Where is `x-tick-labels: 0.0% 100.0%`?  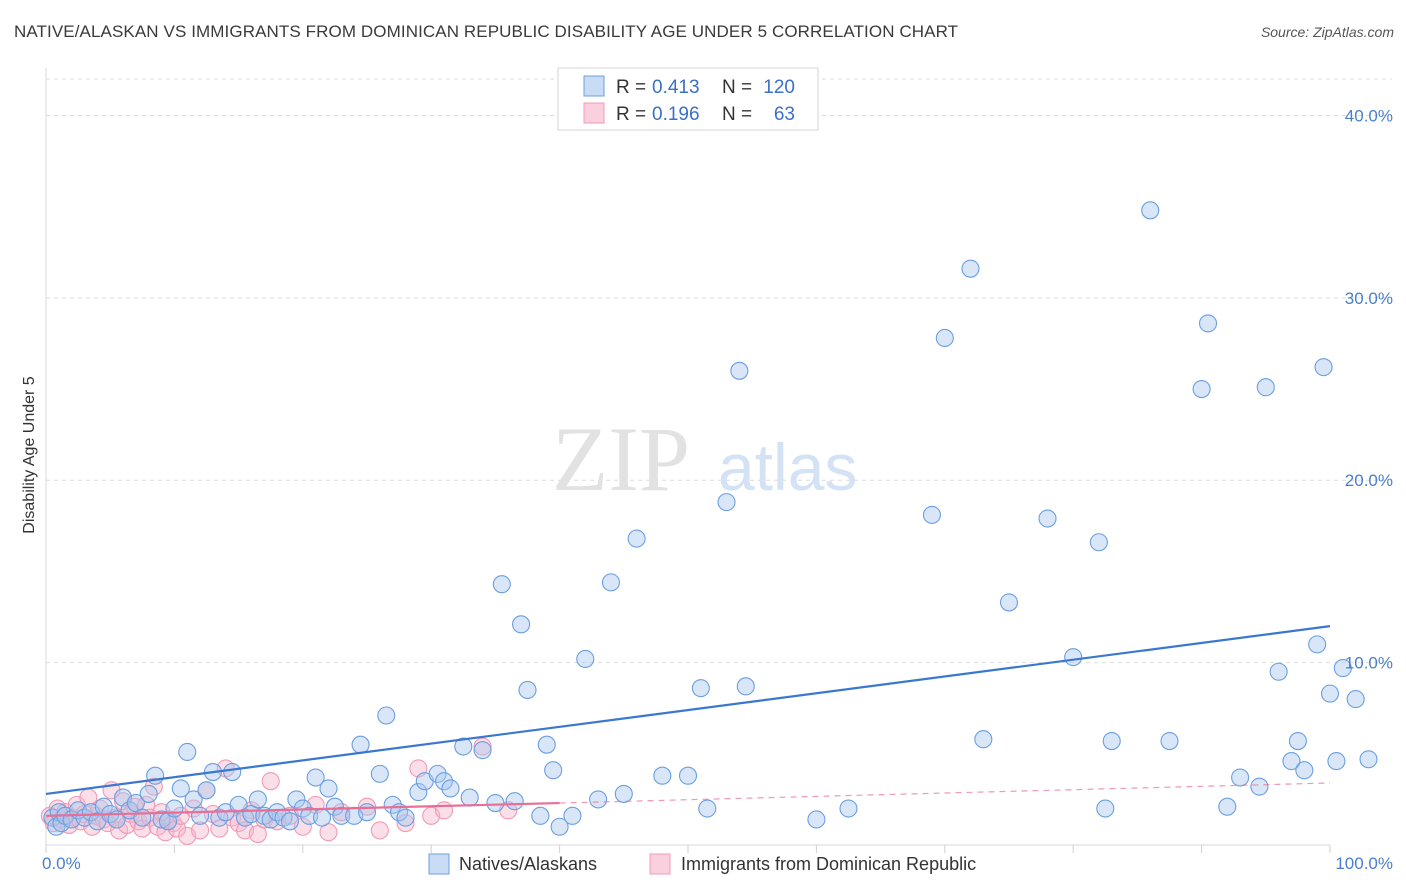
x-tick-labels: 0.0% 100.0% is located at coordinates (717, 863).